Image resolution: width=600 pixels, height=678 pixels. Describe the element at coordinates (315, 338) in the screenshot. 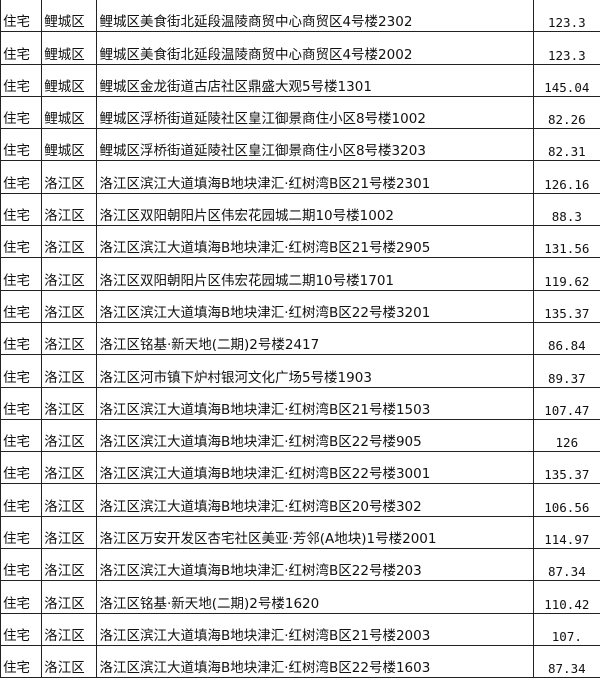

I see `cell-address: 洛江区铭基·新天地(二期)2号楼2417` at that location.